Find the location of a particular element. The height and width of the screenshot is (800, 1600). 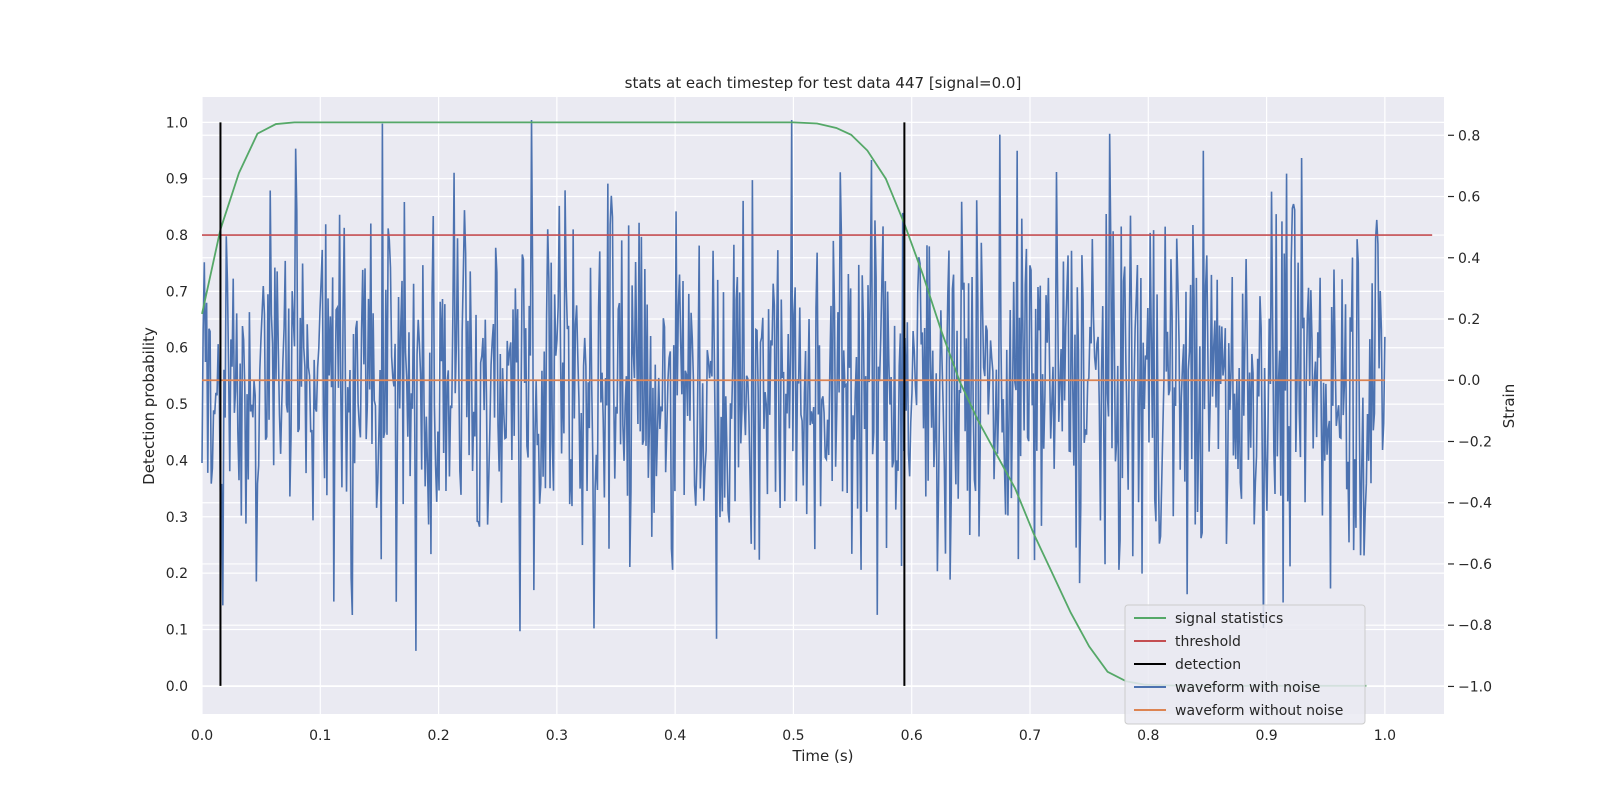

y-right-tick-label: 0.6 is located at coordinates (1469, 198).